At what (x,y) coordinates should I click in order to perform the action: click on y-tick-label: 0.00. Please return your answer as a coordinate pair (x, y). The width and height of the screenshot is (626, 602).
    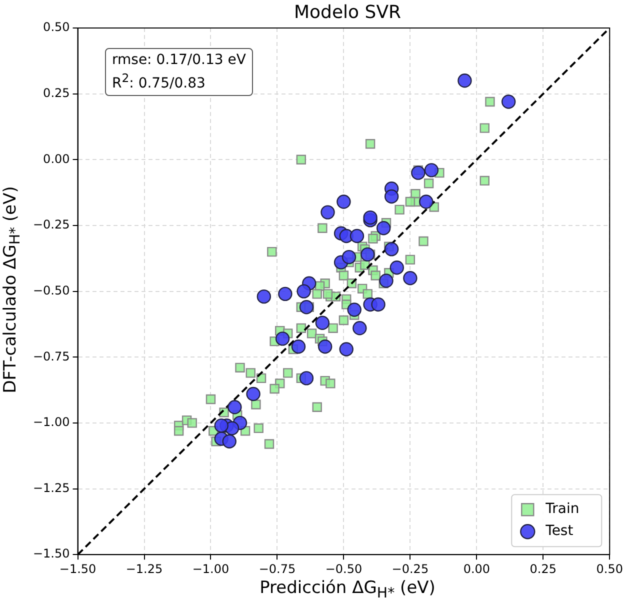
    Looking at the image, I should click on (56, 159).